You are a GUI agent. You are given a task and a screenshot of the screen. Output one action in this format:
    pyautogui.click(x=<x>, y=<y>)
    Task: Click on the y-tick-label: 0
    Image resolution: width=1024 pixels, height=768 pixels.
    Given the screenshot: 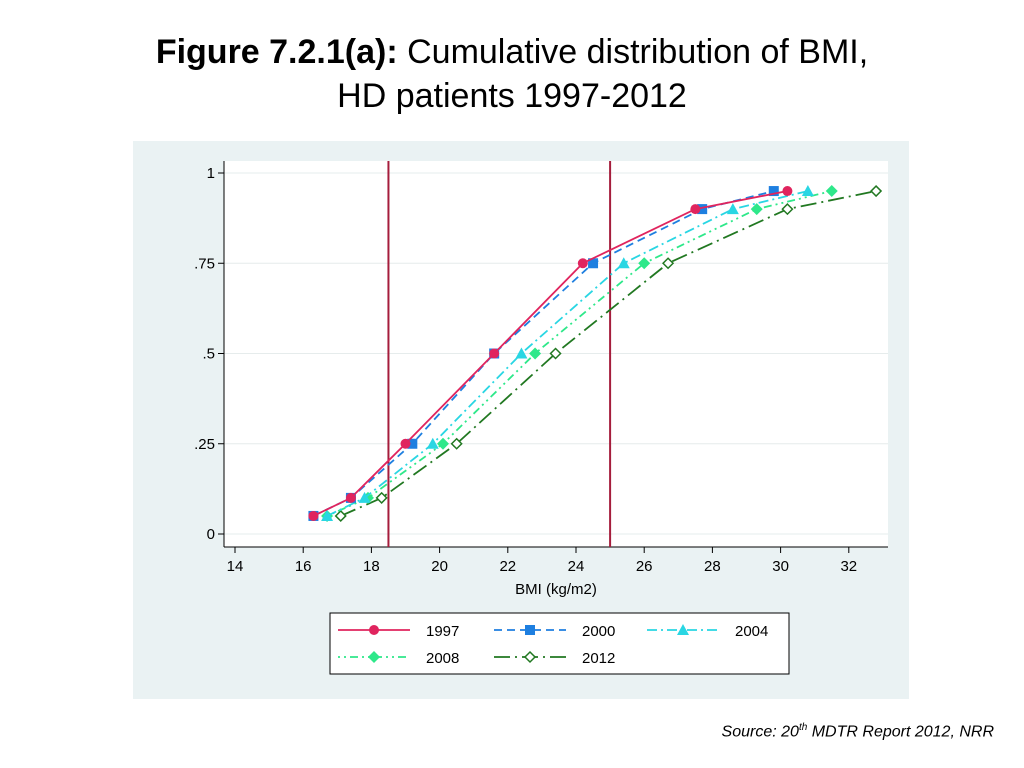 What is the action you would take?
    pyautogui.click(x=211, y=534)
    